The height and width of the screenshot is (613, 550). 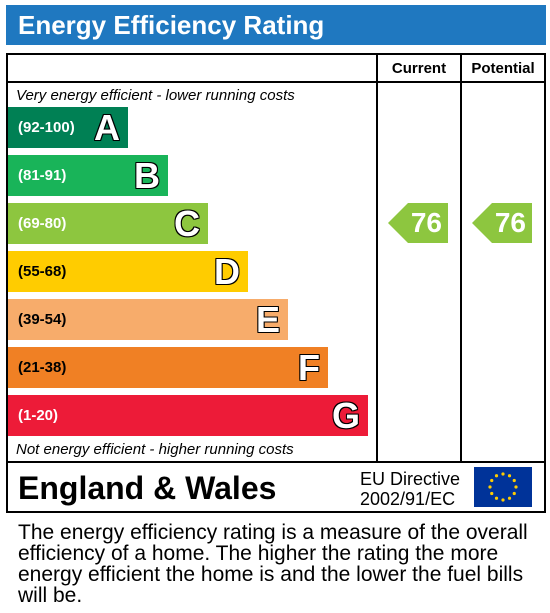 I want to click on band-c: (69-80) C, so click(x=108, y=223).